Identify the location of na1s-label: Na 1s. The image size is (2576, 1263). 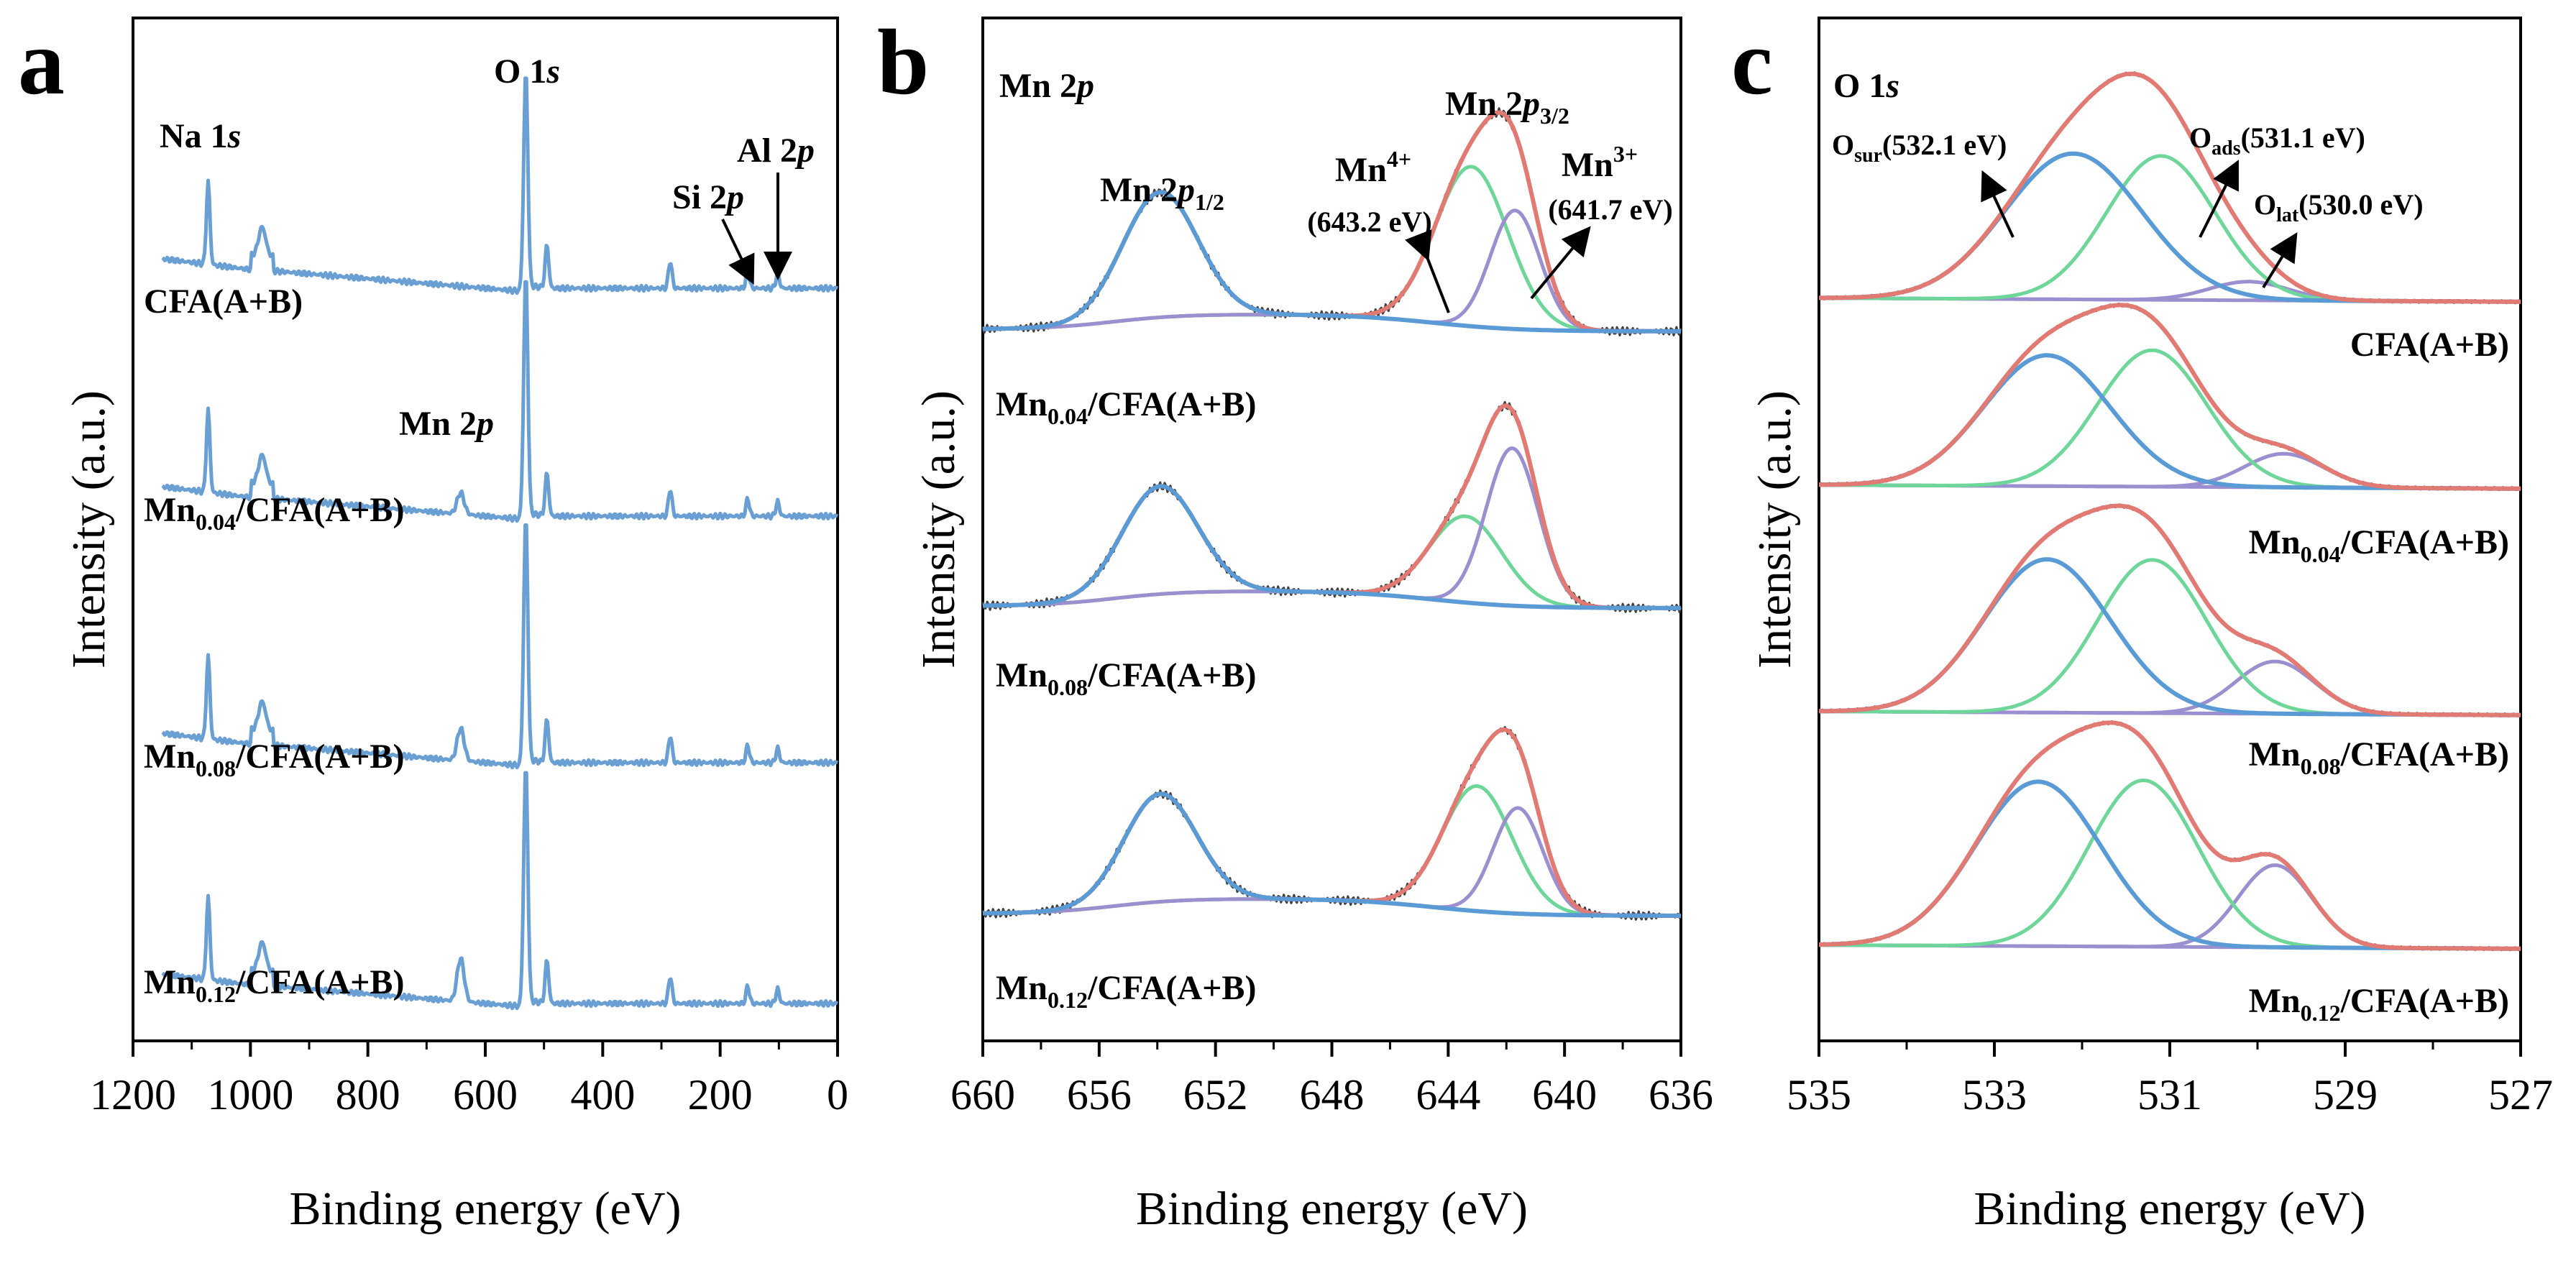
(200, 136).